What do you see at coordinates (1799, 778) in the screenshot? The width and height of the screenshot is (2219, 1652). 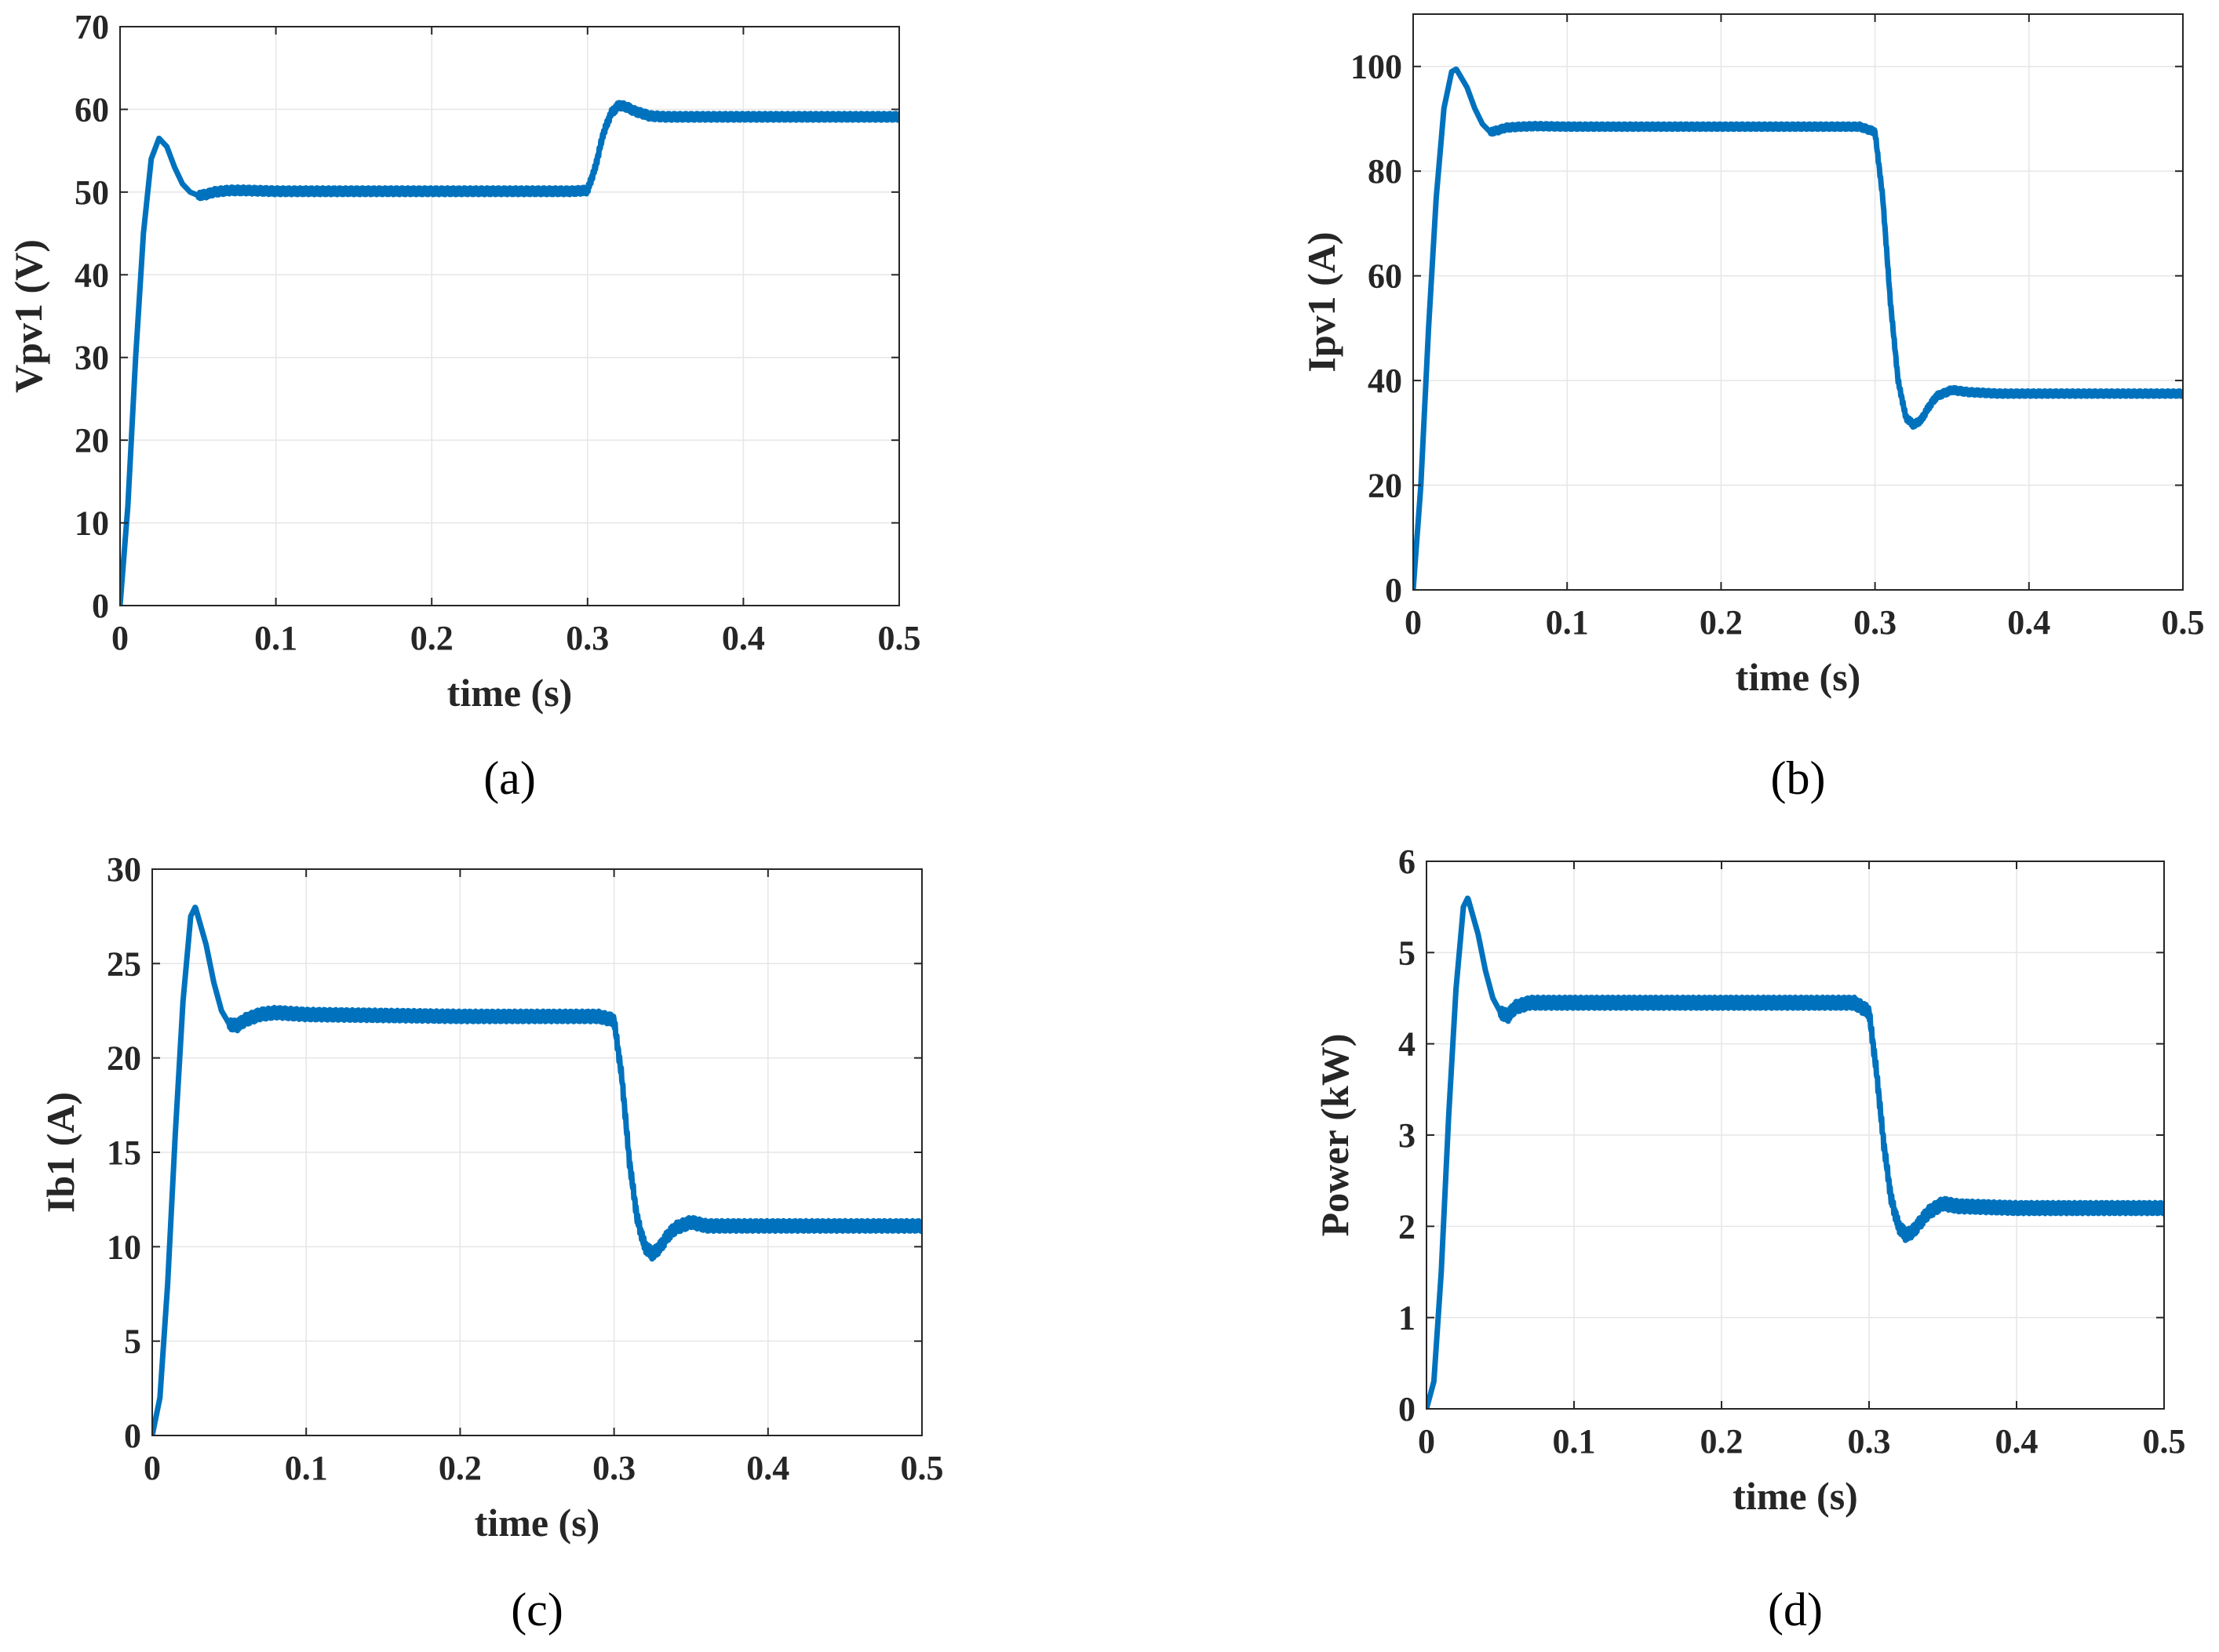 I see `panel-caption: (b)` at bounding box center [1799, 778].